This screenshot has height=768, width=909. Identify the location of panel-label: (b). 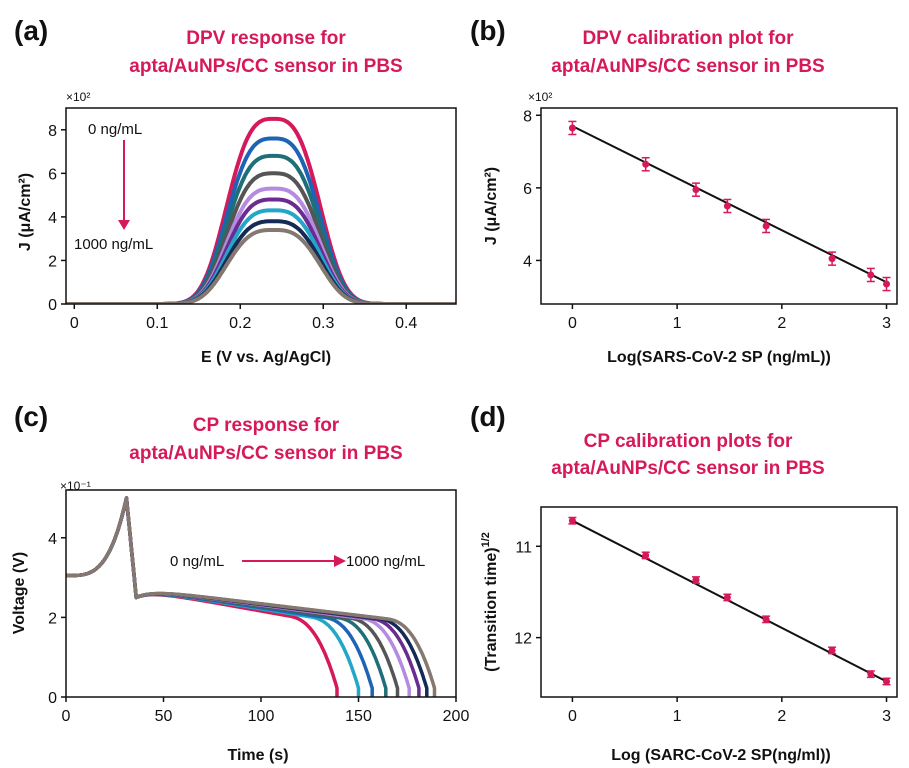
(488, 30).